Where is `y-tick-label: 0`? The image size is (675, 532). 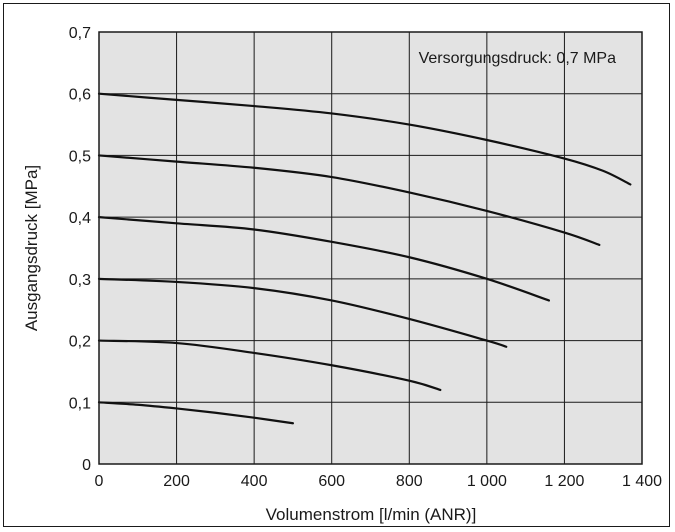
y-tick-label: 0 is located at coordinates (86, 465).